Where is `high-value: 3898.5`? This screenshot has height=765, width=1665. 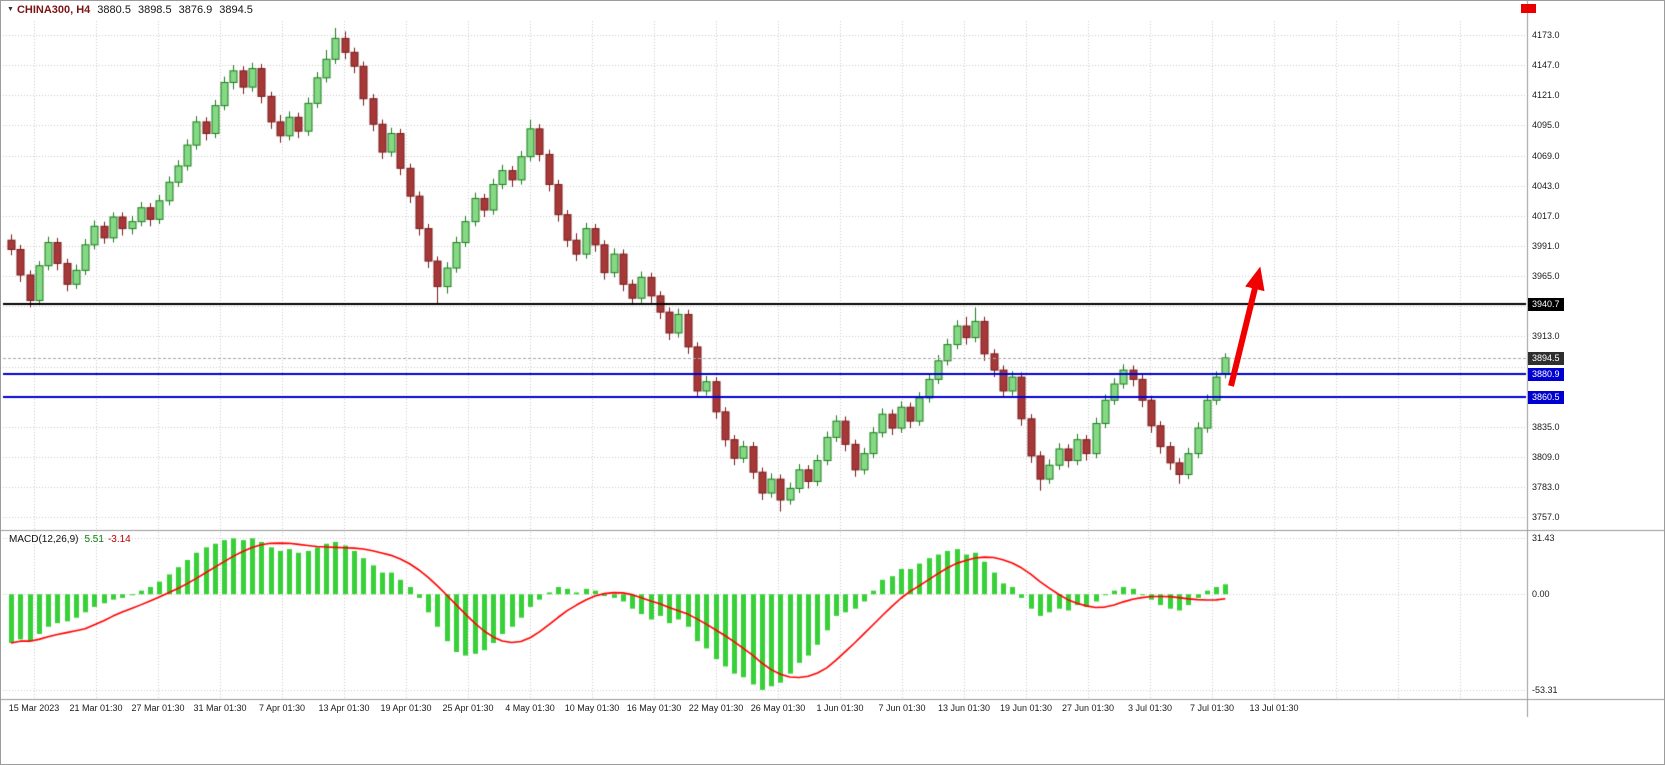
high-value: 3898.5 is located at coordinates (154, 10).